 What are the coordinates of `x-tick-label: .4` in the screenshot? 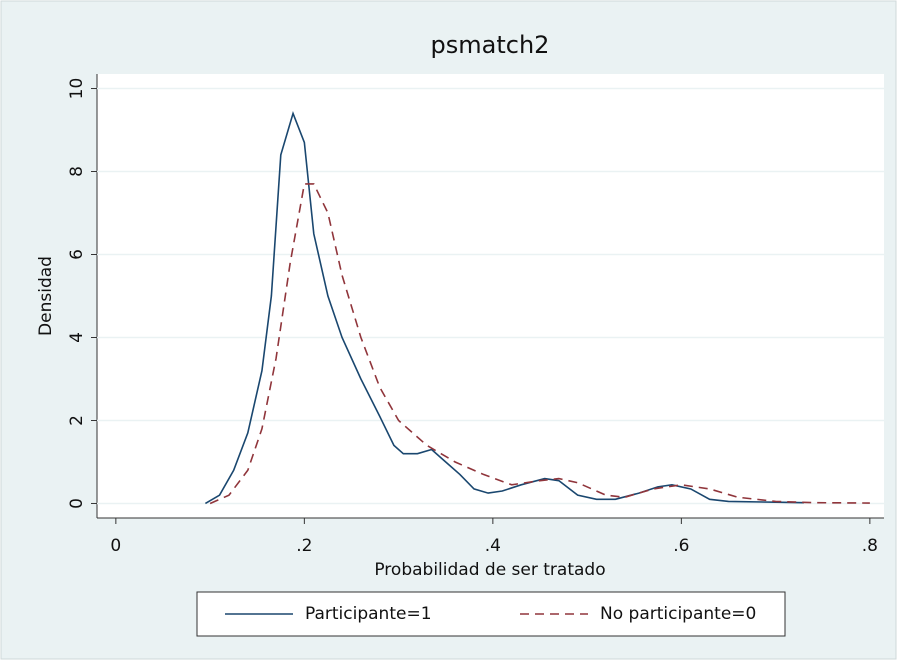 It's located at (493, 546).